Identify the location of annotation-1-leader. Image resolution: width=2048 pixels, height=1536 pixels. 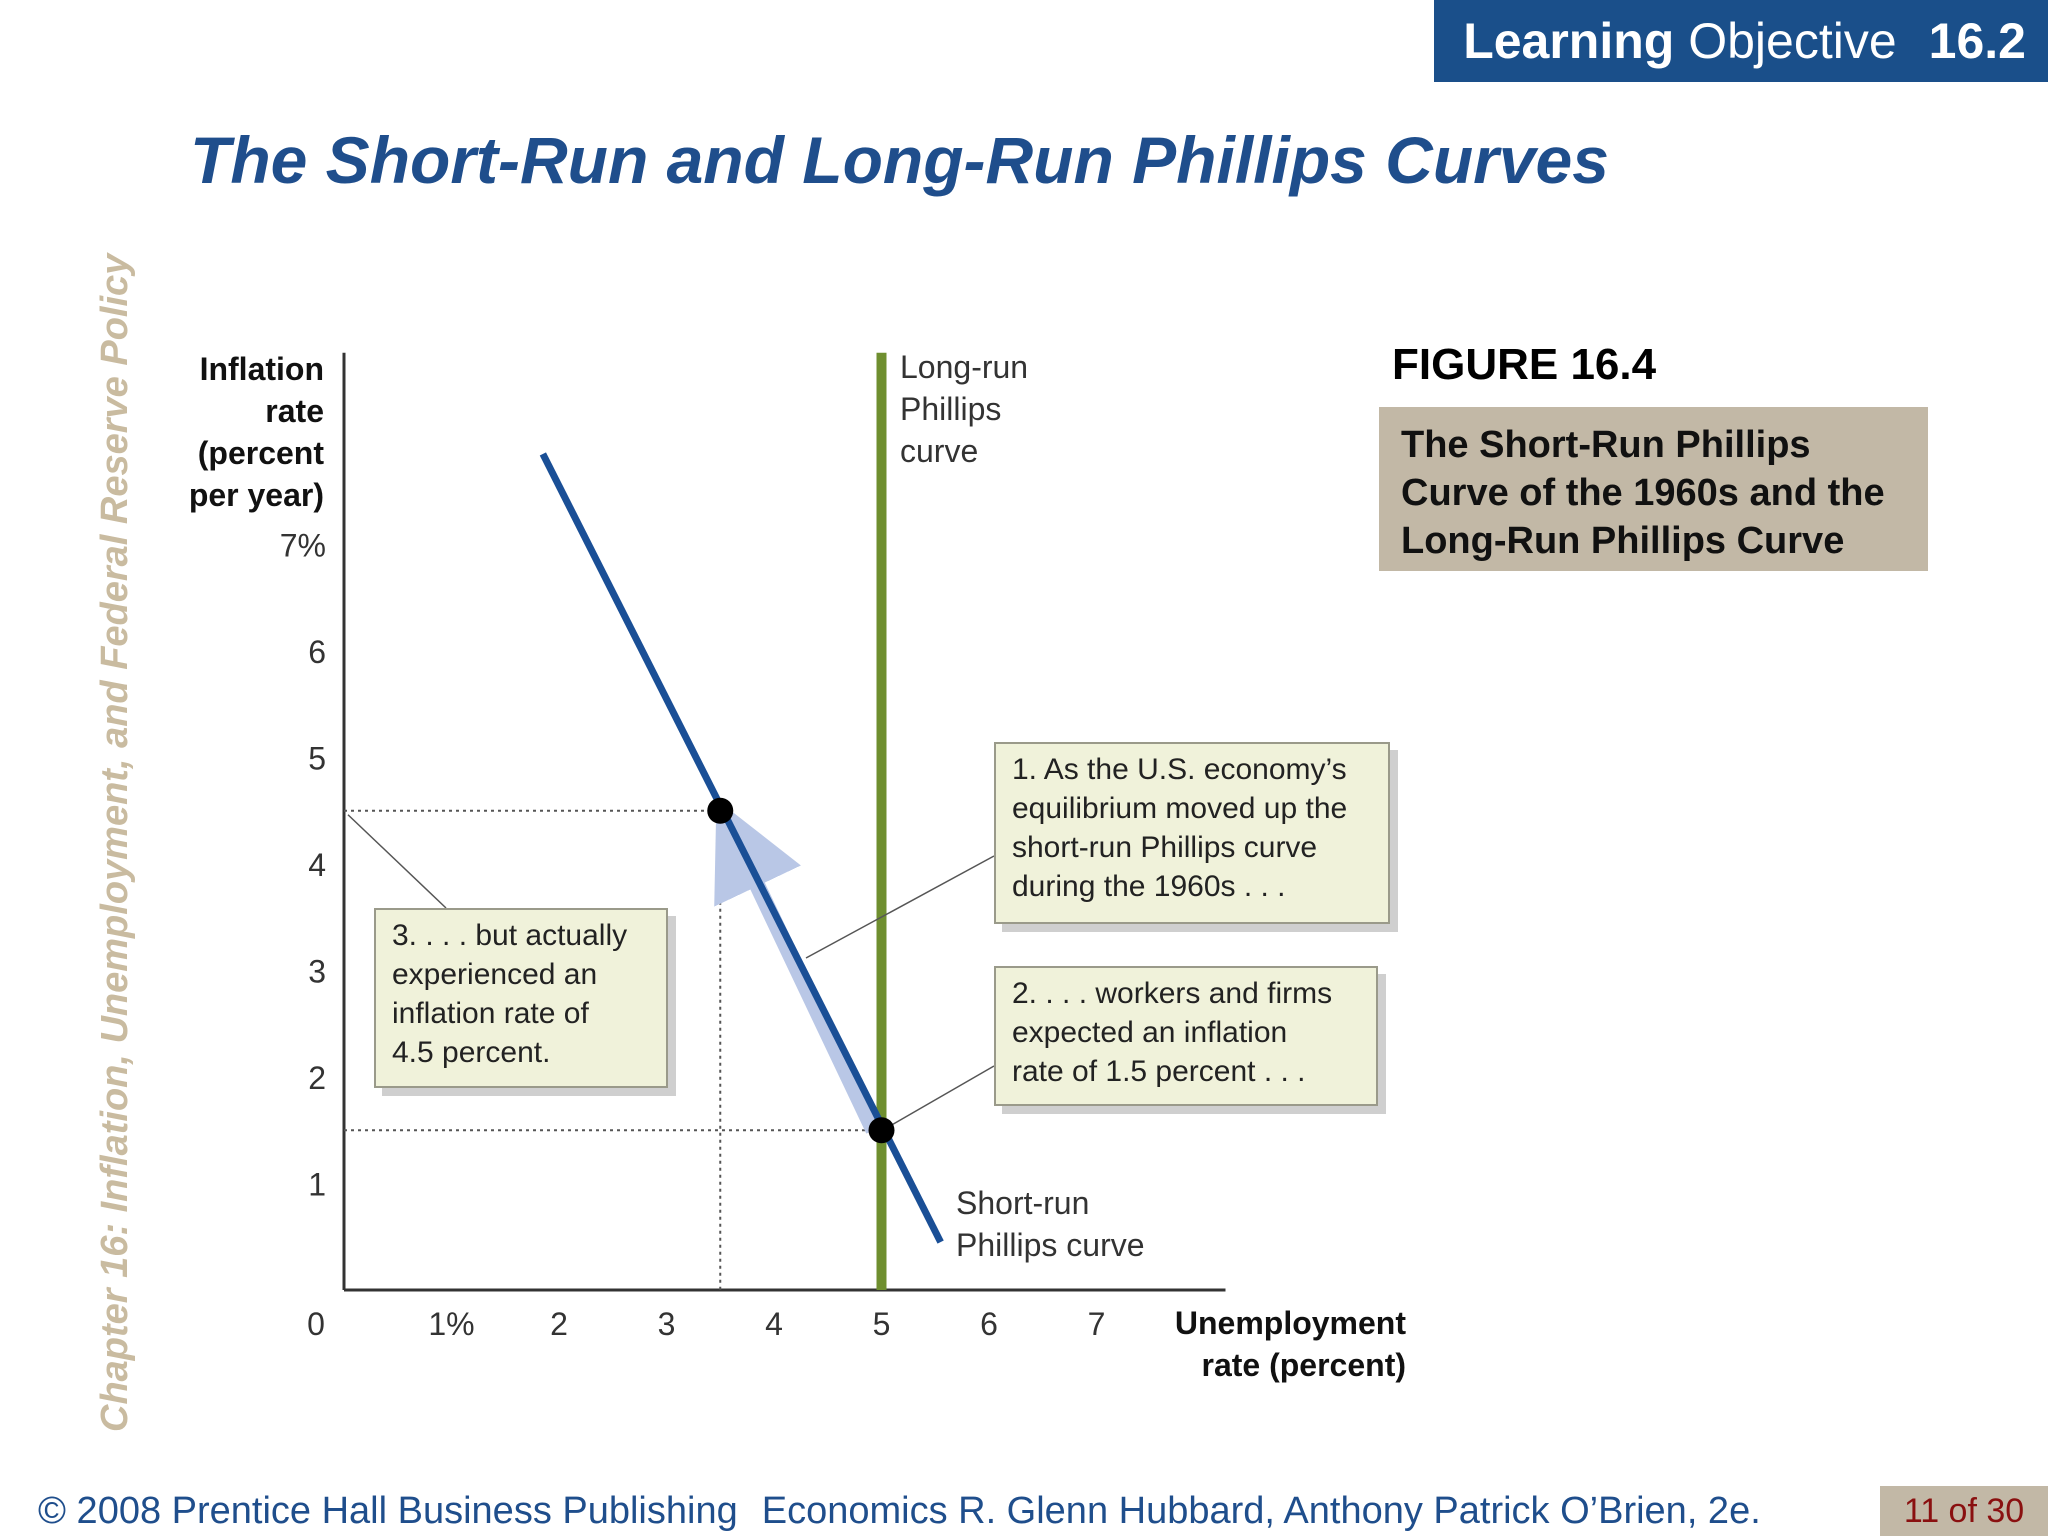
(900, 907).